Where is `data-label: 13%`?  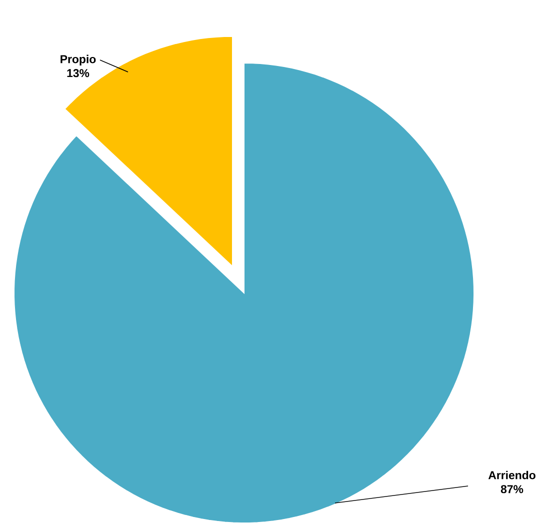 data-label: 13% is located at coordinates (78, 73).